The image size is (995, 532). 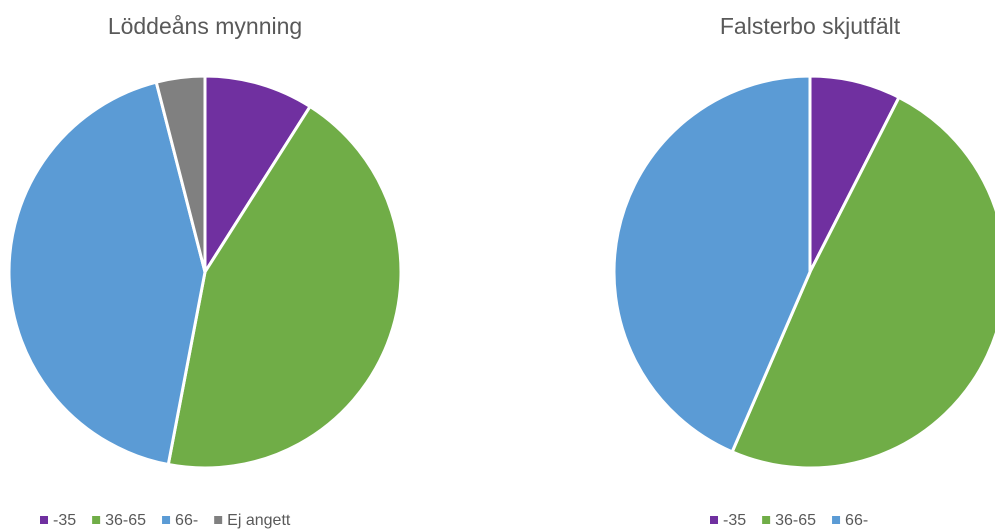 I want to click on chart-title: Löddeåns mynning, so click(x=205, y=26).